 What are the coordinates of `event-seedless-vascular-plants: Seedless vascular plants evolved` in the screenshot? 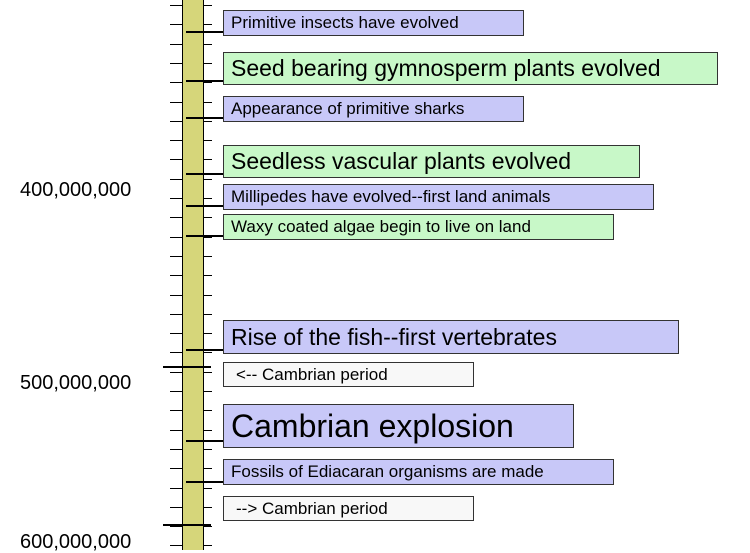 It's located at (431, 161).